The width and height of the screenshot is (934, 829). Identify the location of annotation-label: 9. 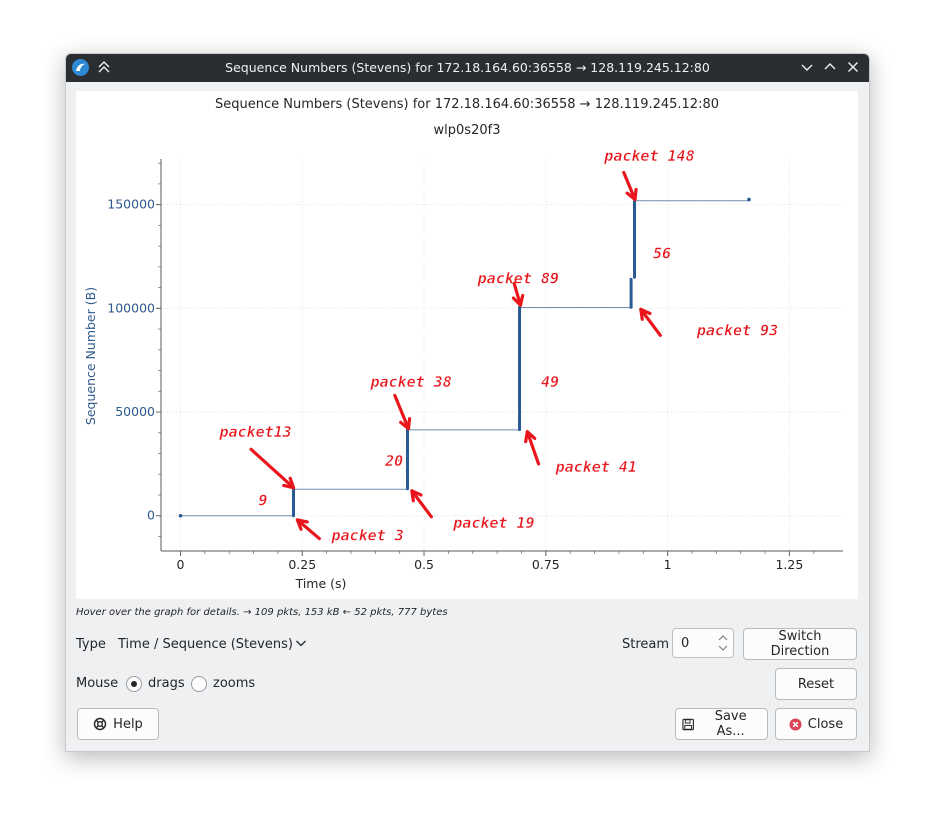
(262, 500).